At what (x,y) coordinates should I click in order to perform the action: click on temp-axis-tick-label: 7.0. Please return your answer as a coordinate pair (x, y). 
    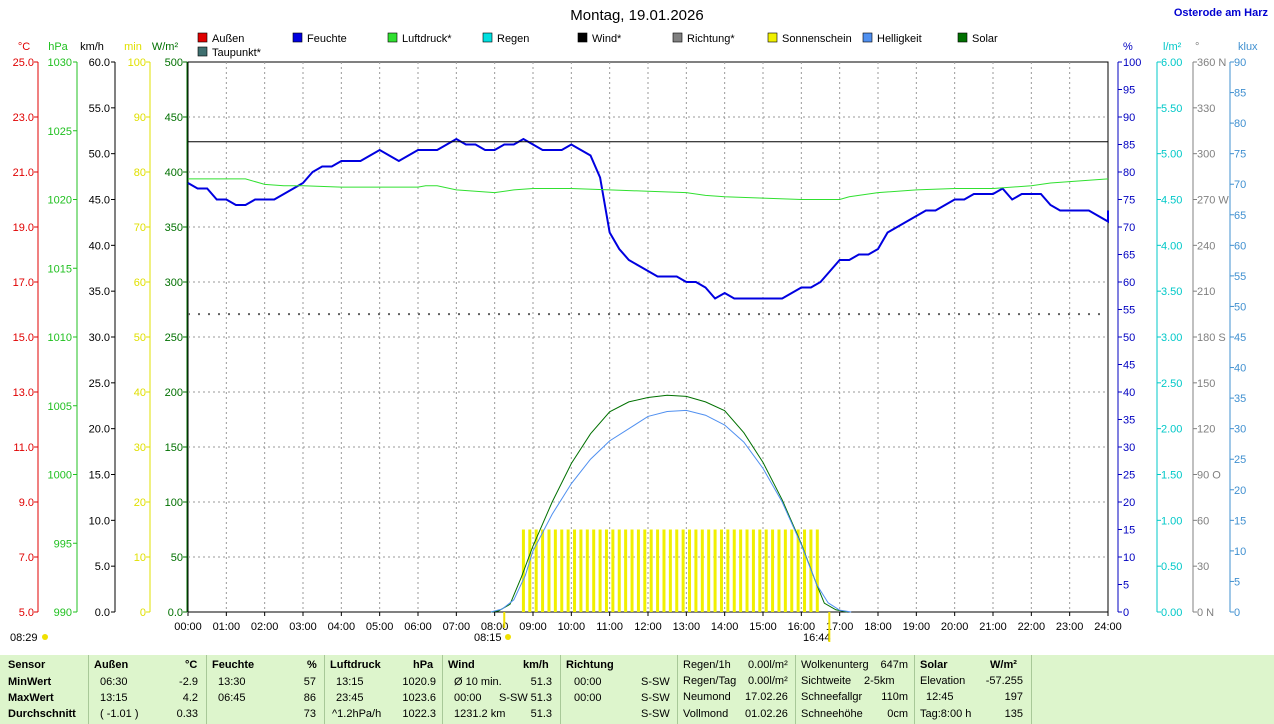
    Looking at the image, I should click on (26, 558).